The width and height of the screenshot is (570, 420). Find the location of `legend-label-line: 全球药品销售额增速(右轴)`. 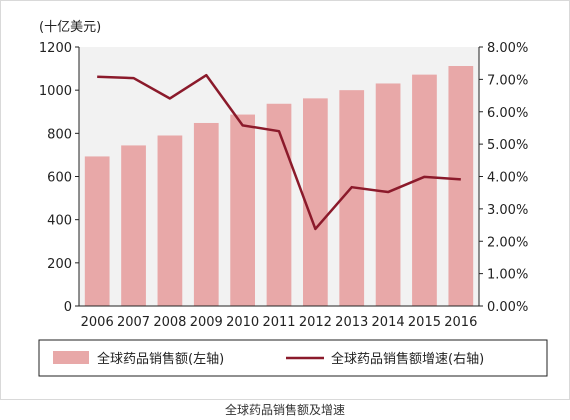

legend-label-line: 全球药品销售额增速(右轴) is located at coordinates (407, 359).